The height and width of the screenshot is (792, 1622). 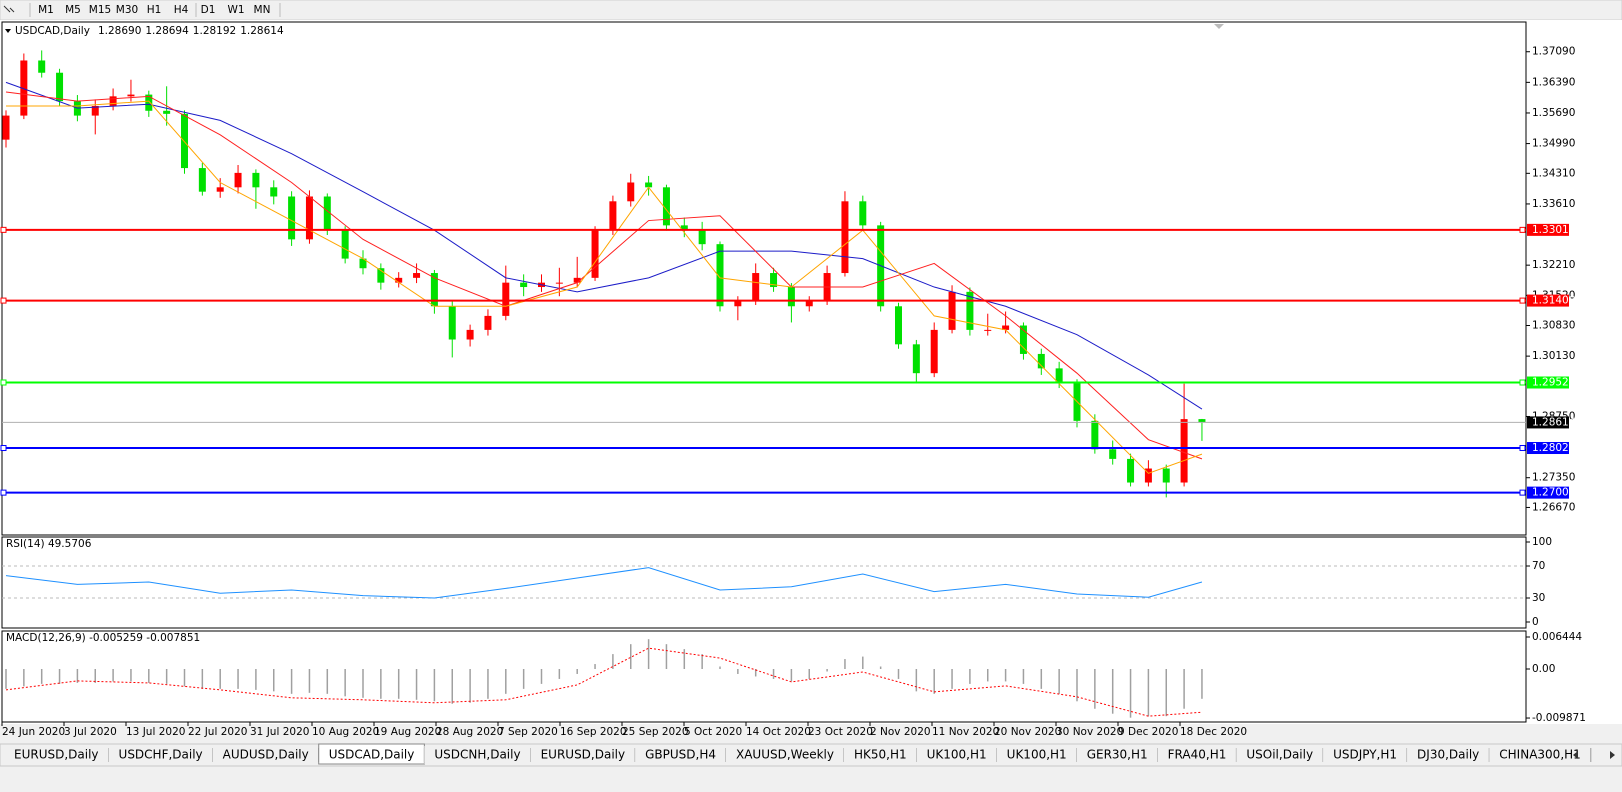 I want to click on y-tick-label: 1.26670, so click(x=1553, y=507).